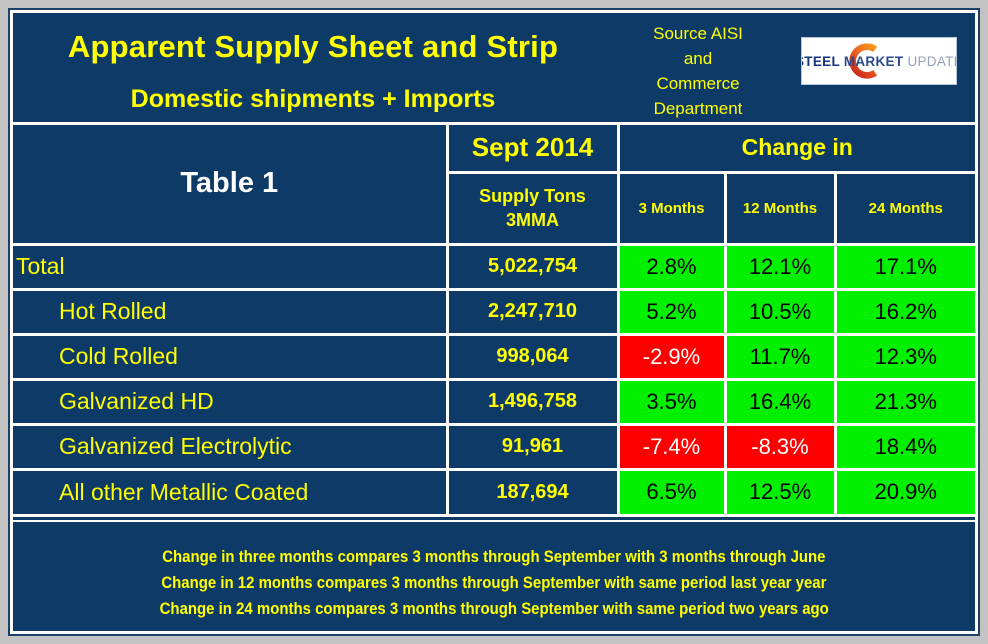  Describe the element at coordinates (230, 311) in the screenshot. I see `row-label-cell: Hot Rolled` at that location.